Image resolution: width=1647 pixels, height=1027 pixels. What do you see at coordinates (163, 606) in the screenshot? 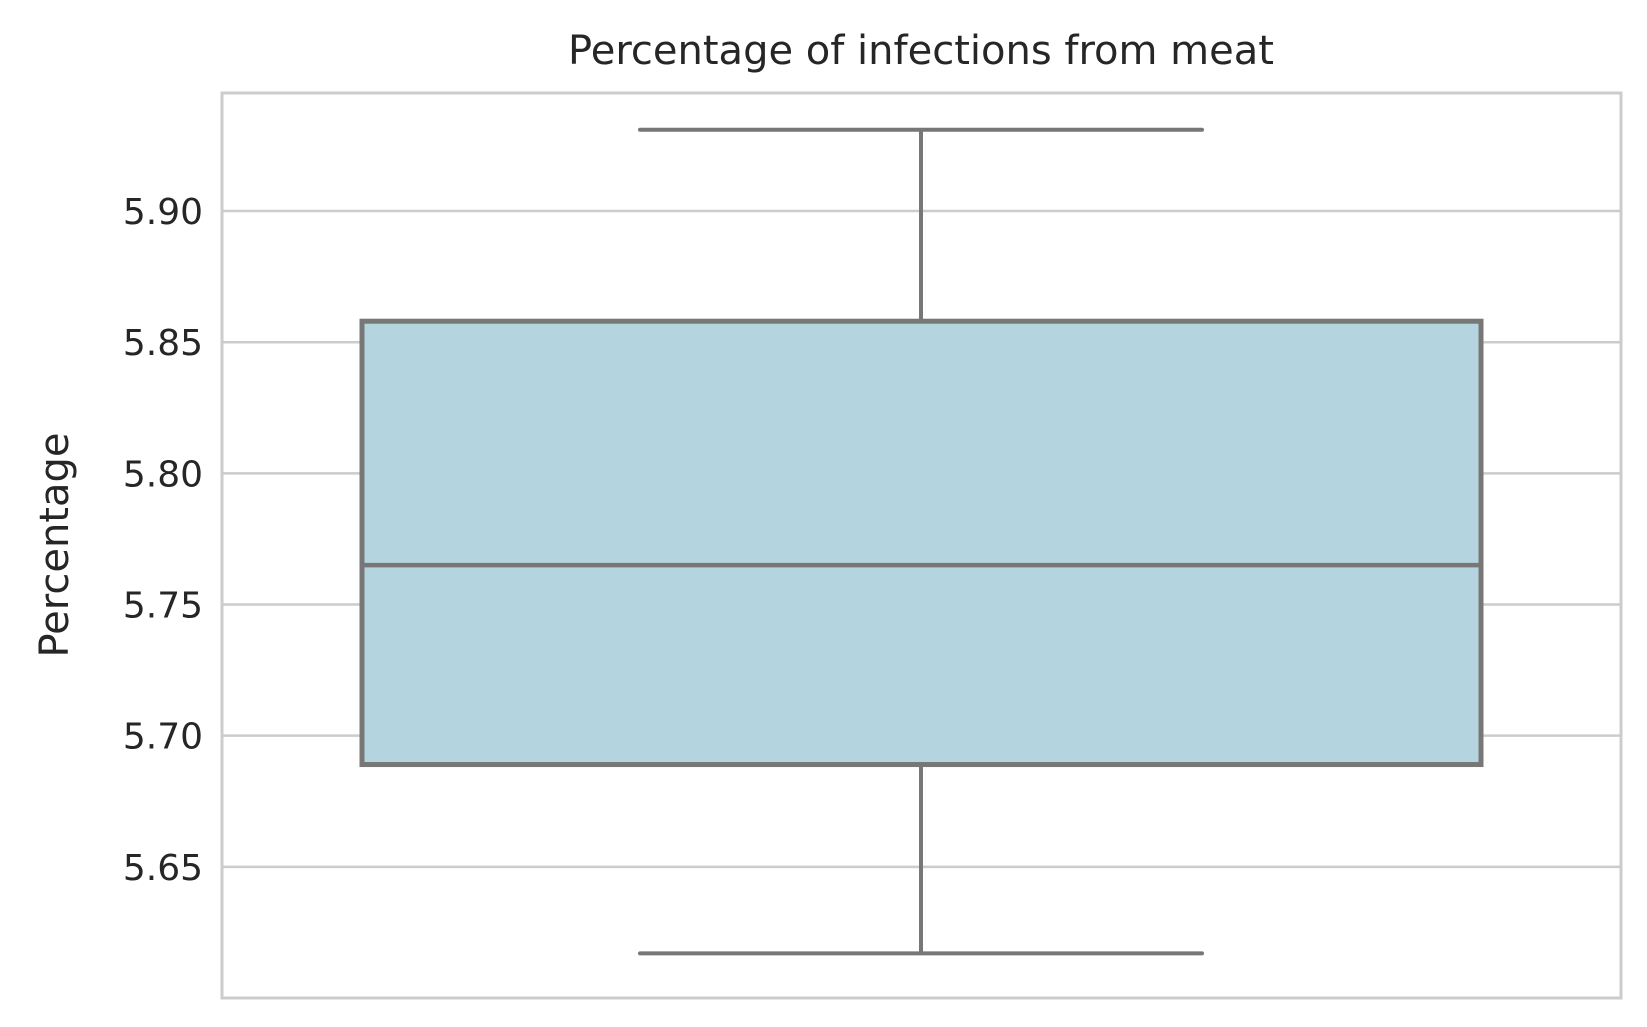
I see `y-tick-label: 5.75` at bounding box center [163, 606].